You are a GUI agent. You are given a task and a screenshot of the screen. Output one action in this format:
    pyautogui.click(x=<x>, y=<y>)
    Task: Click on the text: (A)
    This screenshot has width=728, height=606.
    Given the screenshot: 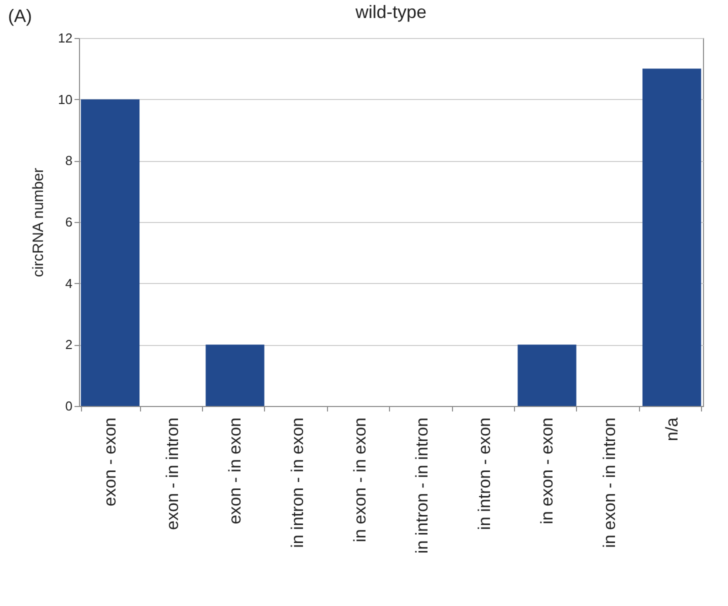 What is the action you would take?
    pyautogui.click(x=20, y=16)
    